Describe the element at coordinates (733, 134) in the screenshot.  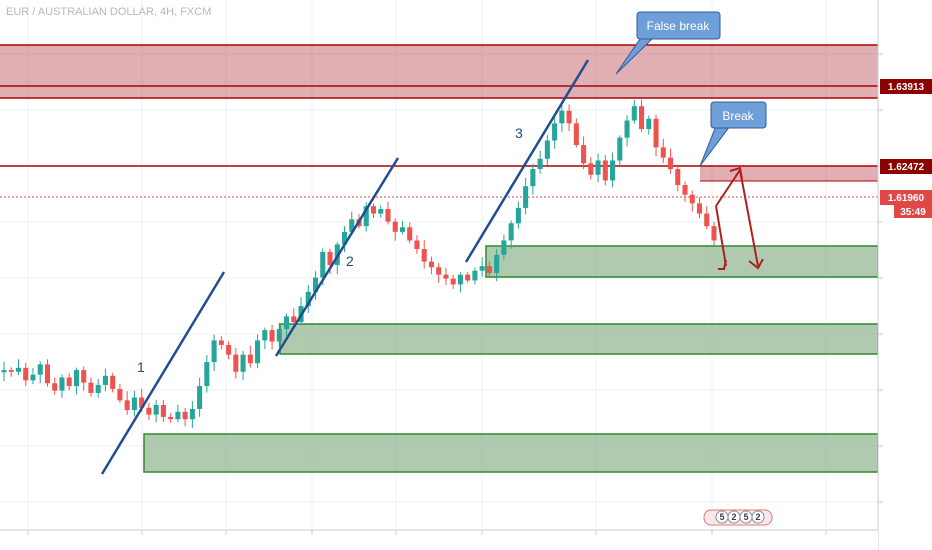
I see `callout-break: Break` at that location.